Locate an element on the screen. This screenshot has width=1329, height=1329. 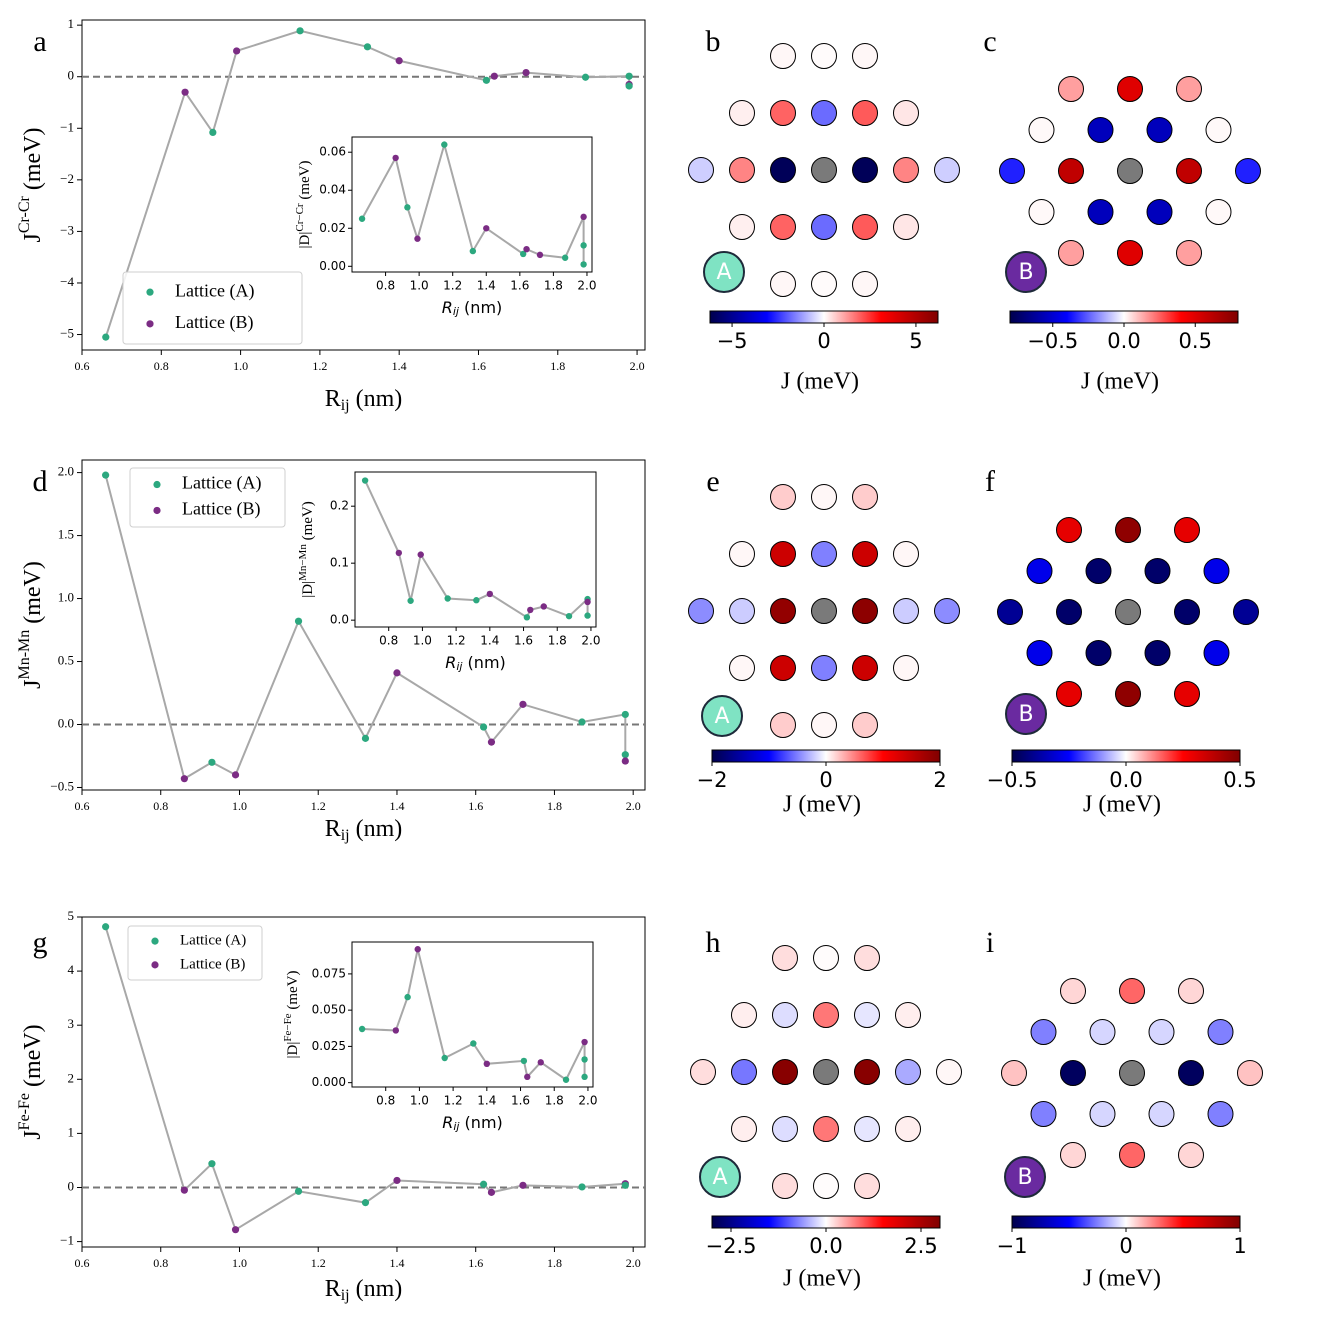
x-label-main: R is located at coordinates (333, 399).